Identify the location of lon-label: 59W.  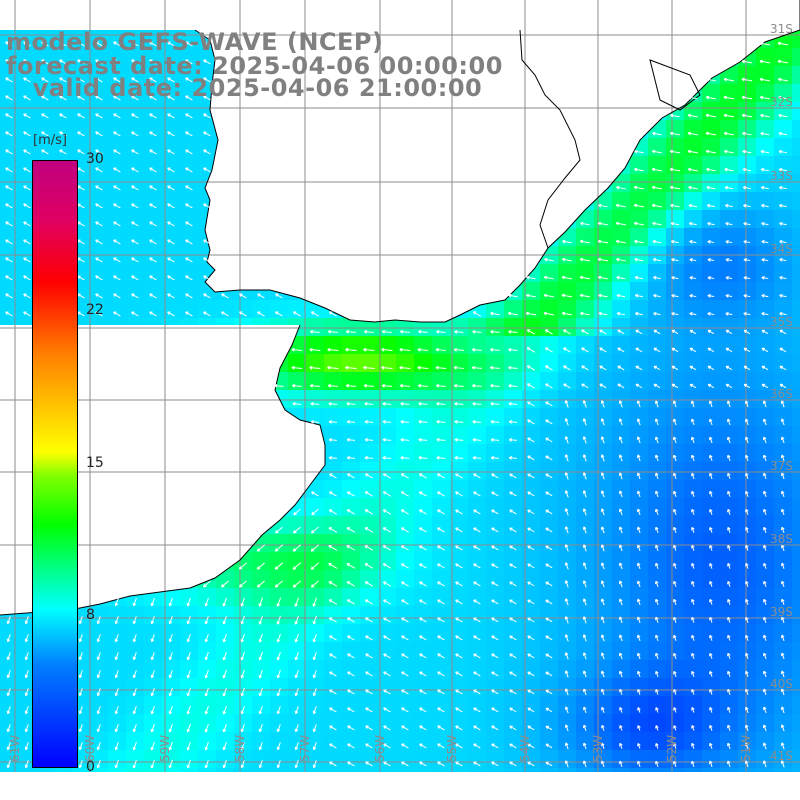
(165, 748).